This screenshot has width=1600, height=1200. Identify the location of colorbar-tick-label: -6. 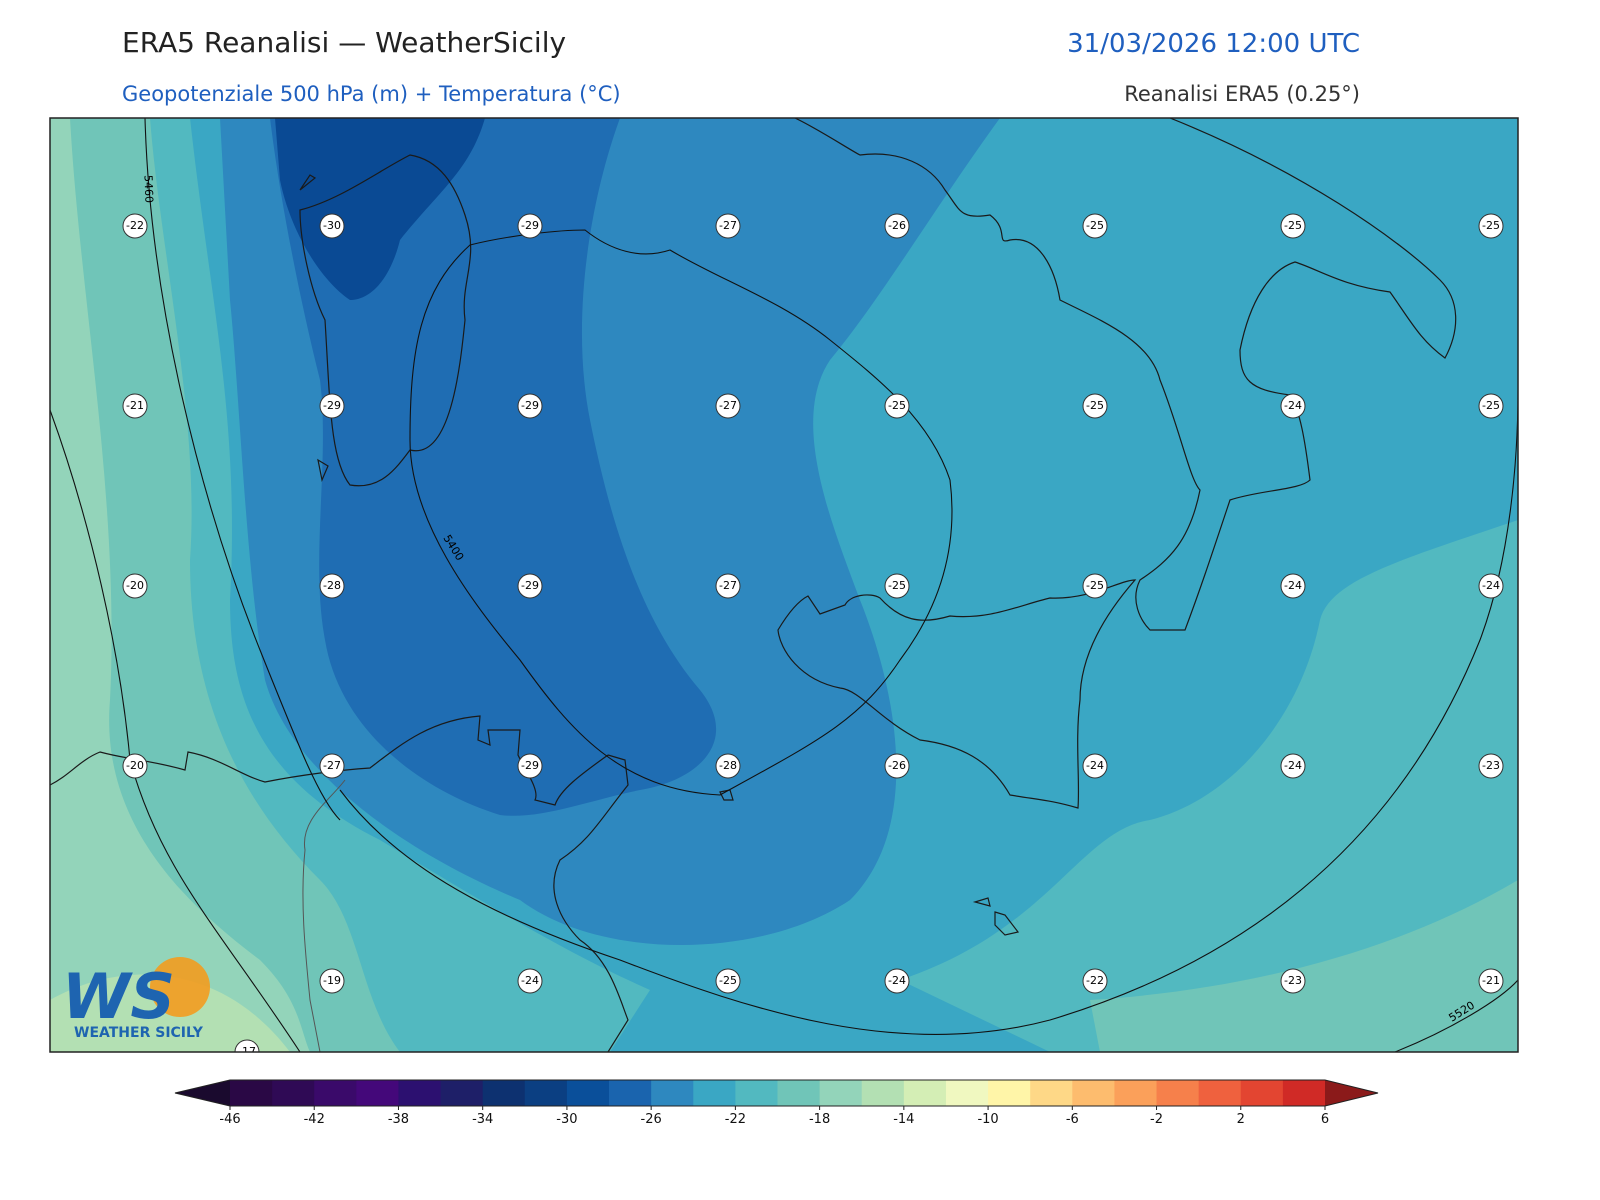
(1072, 1119).